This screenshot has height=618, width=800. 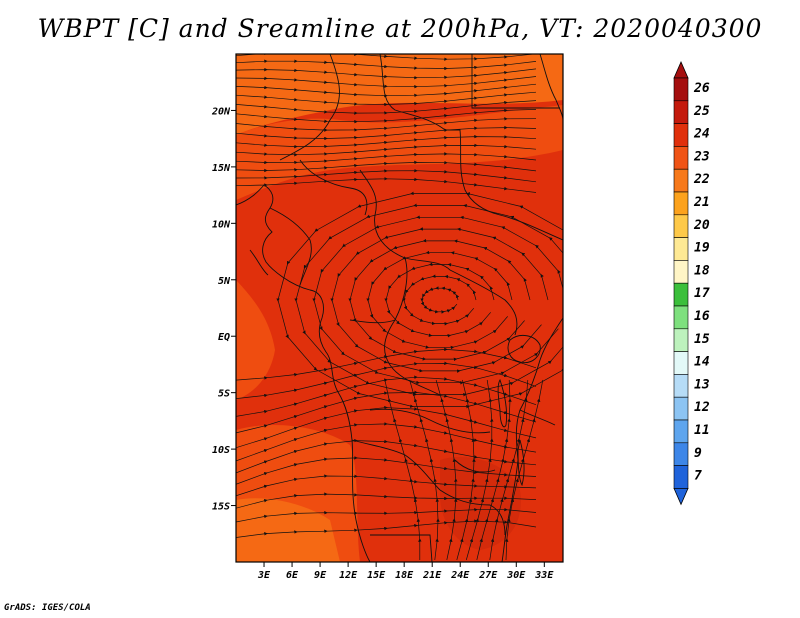 What do you see at coordinates (460, 575) in the screenshot?
I see `lon-tick-label: 24E` at bounding box center [460, 575].